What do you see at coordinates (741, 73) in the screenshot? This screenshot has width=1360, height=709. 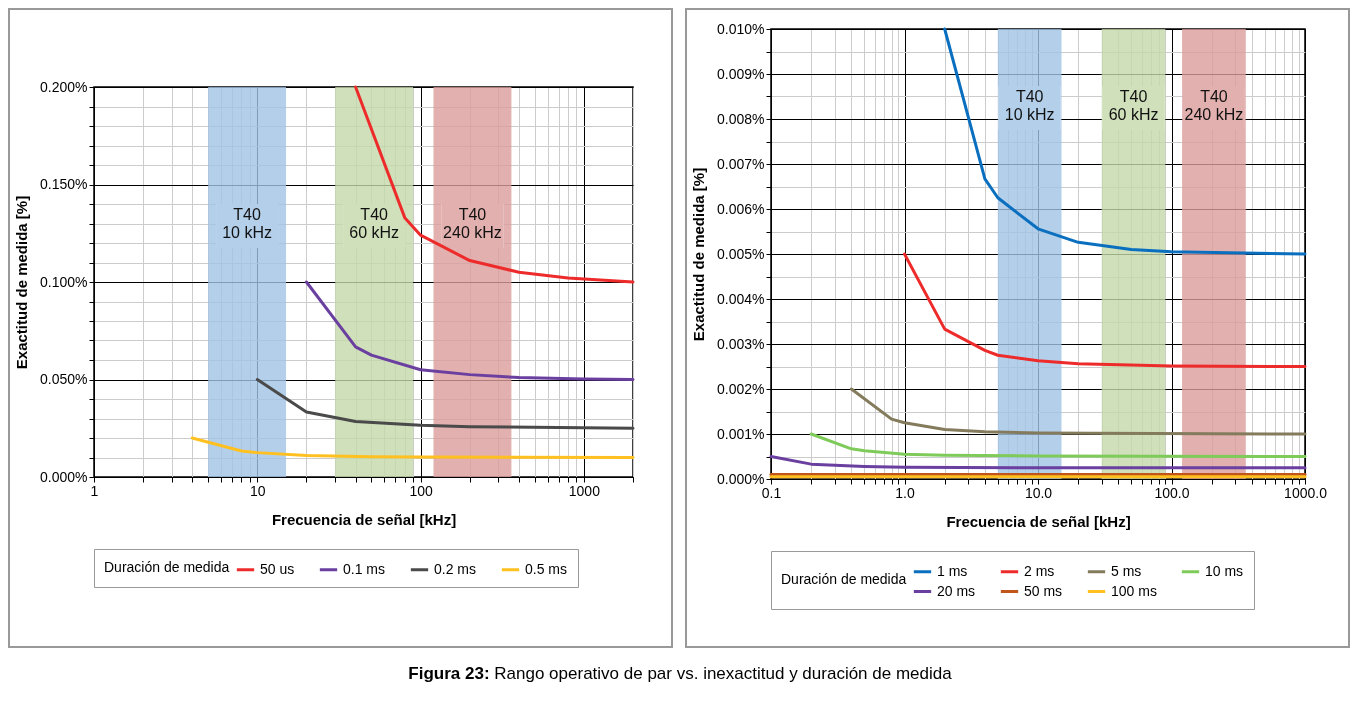 I see `y-tick-label: 0.009%` at bounding box center [741, 73].